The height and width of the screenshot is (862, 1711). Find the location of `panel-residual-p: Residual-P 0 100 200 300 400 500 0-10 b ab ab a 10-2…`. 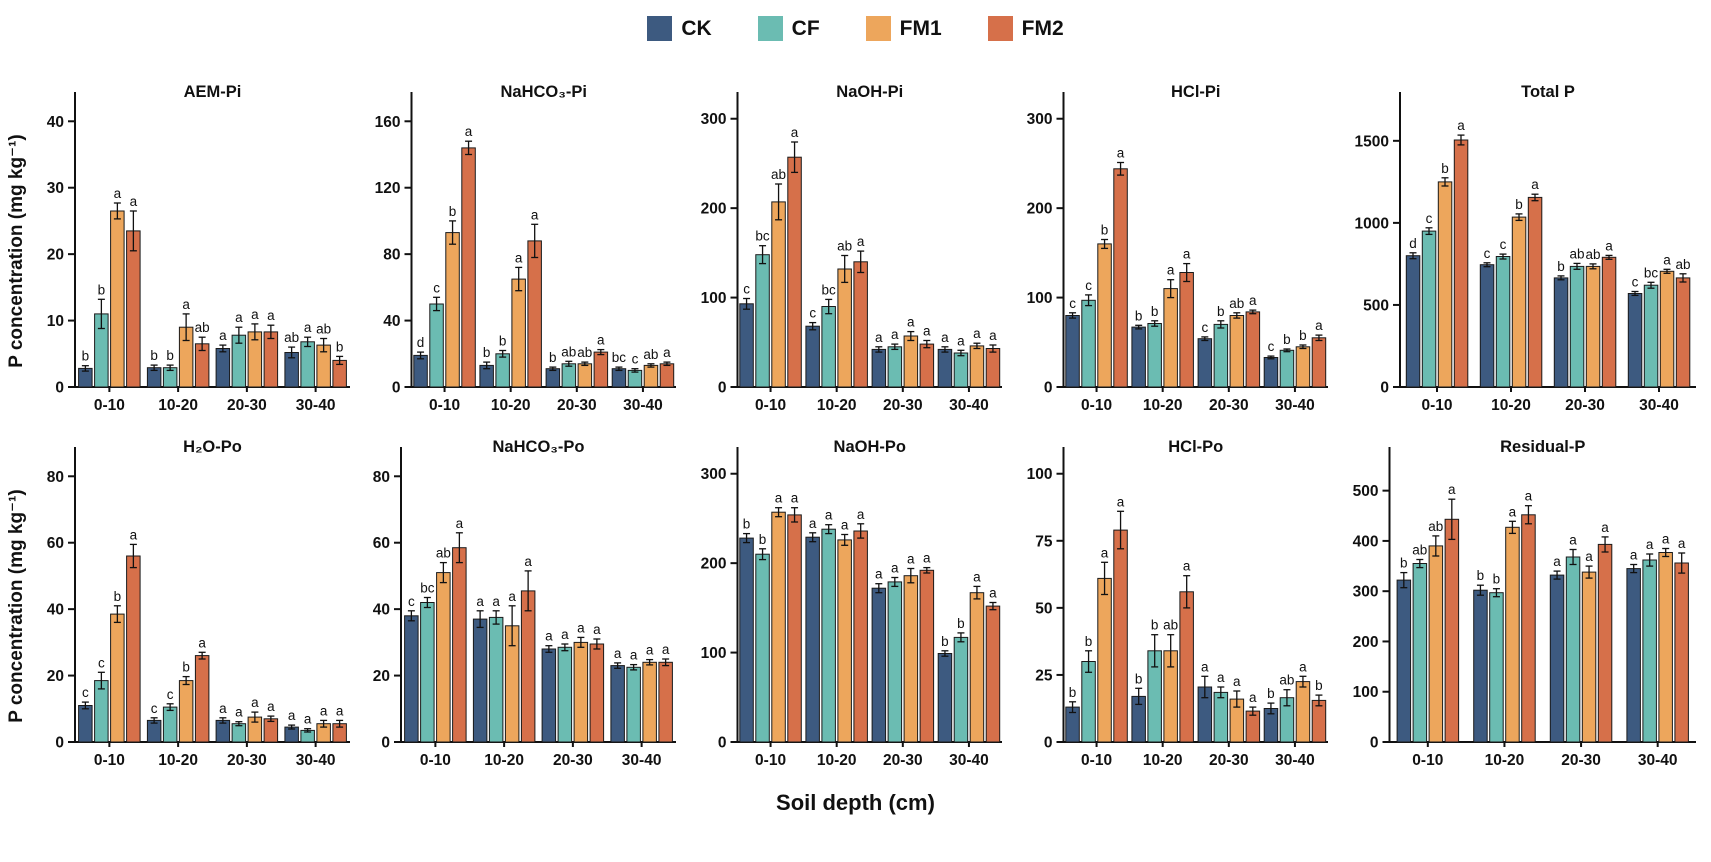

panel-residual-p: Residual-P 0 100 200 300 400 500 0-10 b ab ab a 10-2… is located at coordinates (1522, 605).